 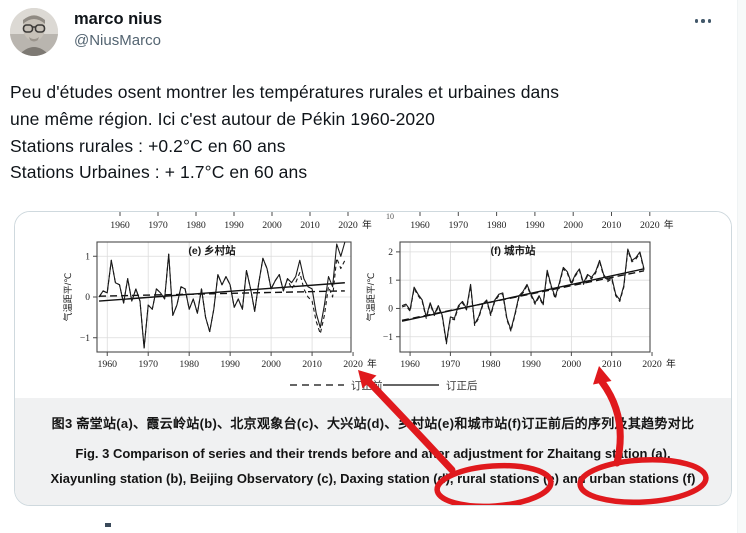 What do you see at coordinates (118, 29) in the screenshot?
I see `author-names: marco nius @NiusMarco` at bounding box center [118, 29].